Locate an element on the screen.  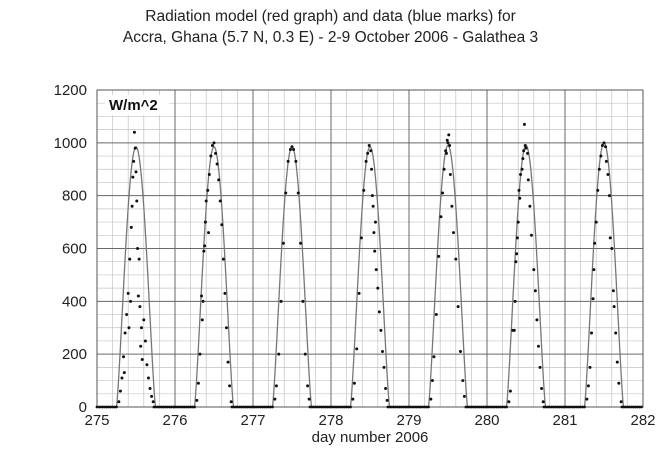
x-tick-label: 278 is located at coordinates (330, 420).